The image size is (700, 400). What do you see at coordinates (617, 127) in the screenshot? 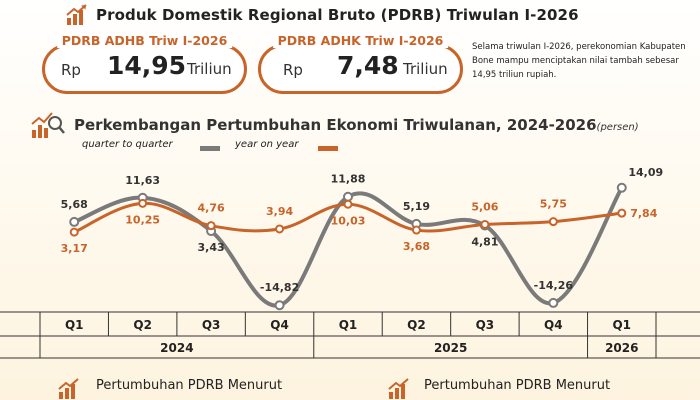
I see `chart-unit: (persen)` at bounding box center [617, 127].